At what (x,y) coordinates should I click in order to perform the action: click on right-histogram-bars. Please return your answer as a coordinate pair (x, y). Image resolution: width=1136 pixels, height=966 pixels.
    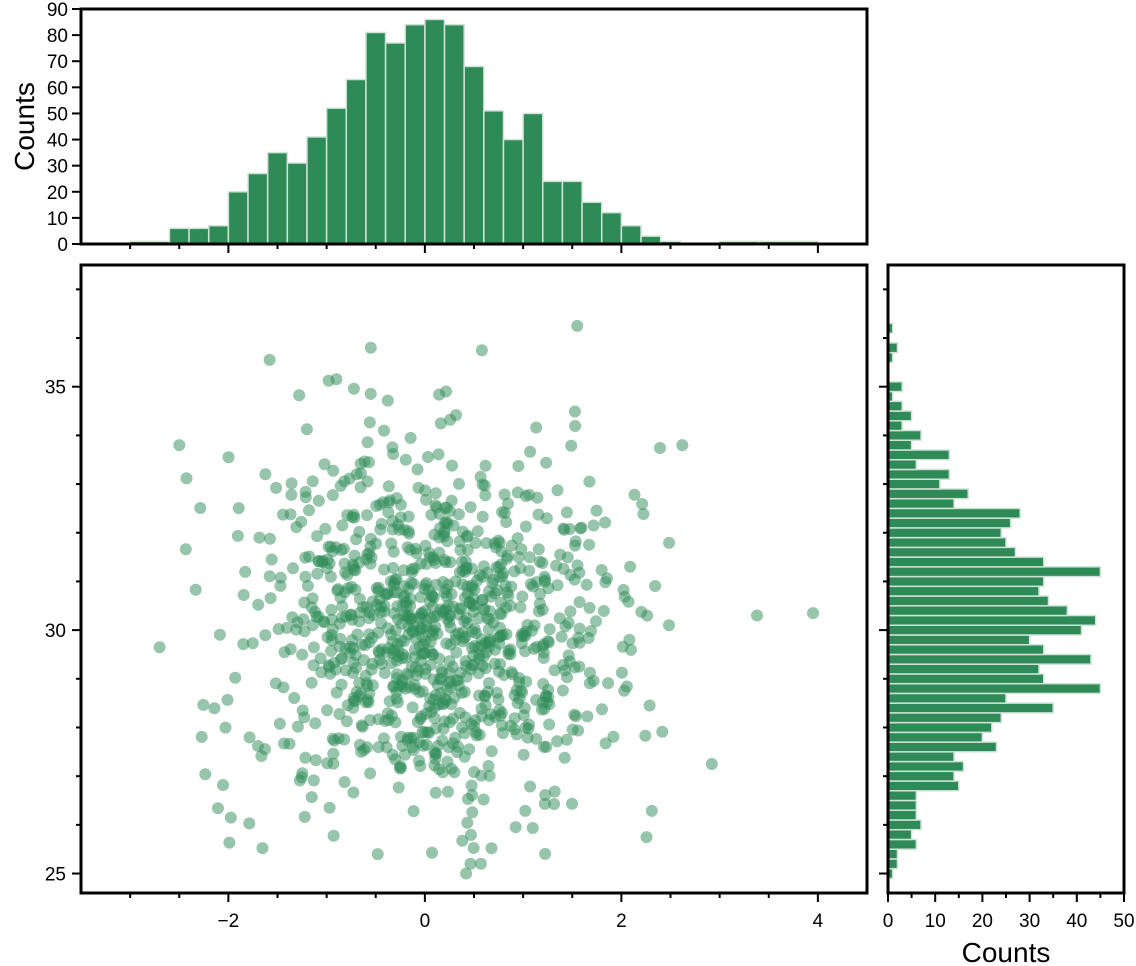
    Looking at the image, I should click on (994, 601).